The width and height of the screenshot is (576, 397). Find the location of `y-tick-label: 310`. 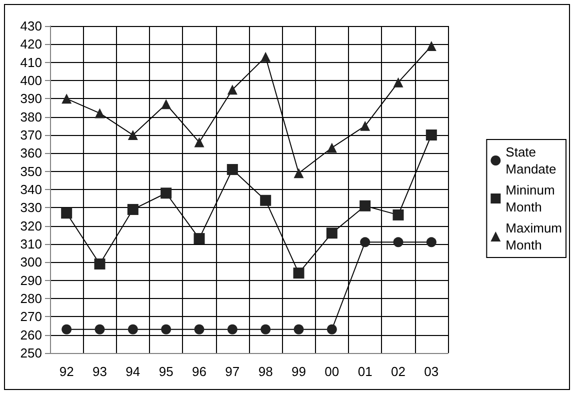

y-tick-label: 310 is located at coordinates (31, 244).